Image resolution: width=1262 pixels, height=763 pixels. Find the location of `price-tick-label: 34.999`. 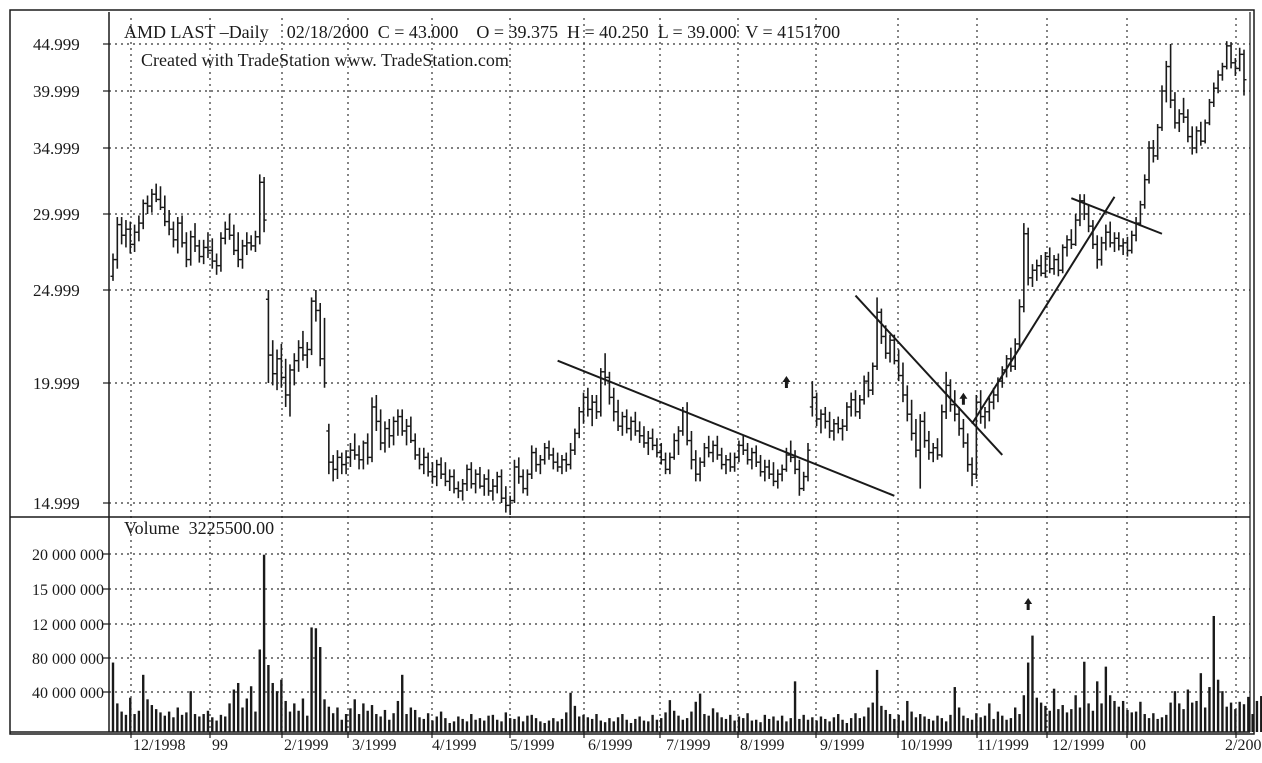

price-tick-label: 34.999 is located at coordinates (56, 148).